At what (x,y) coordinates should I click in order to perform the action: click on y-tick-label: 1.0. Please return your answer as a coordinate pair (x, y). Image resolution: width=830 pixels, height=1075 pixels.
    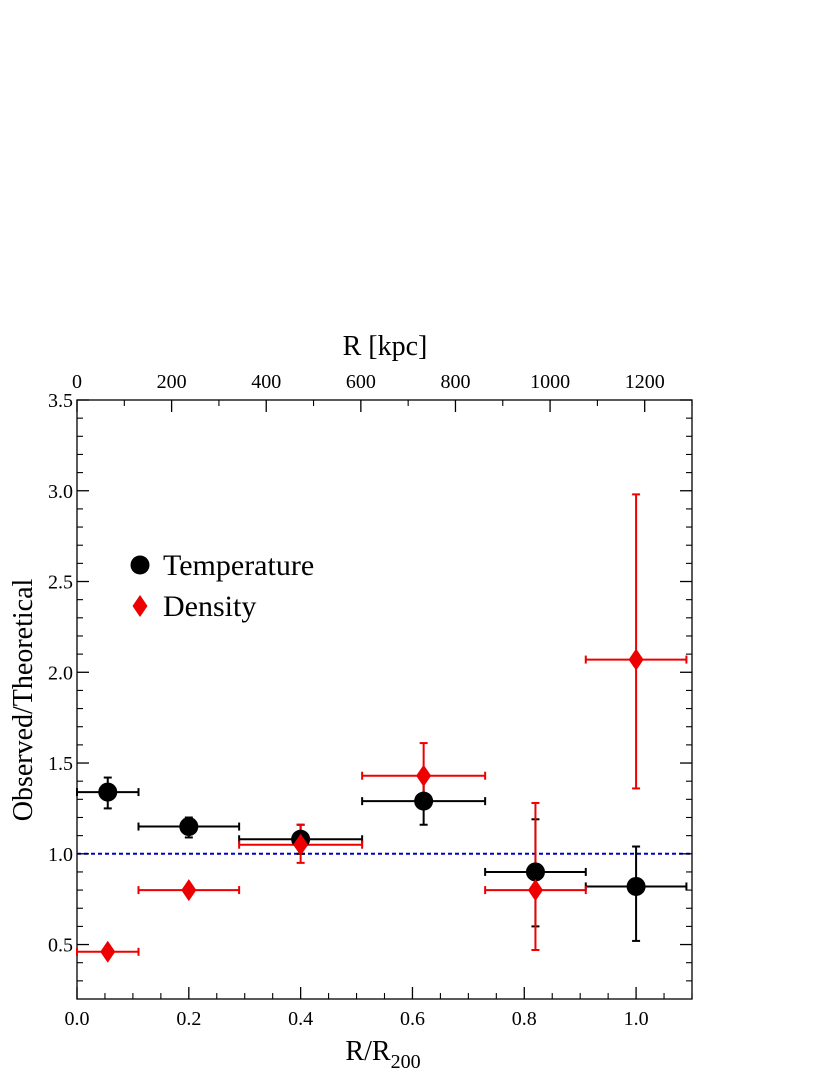
    Looking at the image, I should click on (60, 855).